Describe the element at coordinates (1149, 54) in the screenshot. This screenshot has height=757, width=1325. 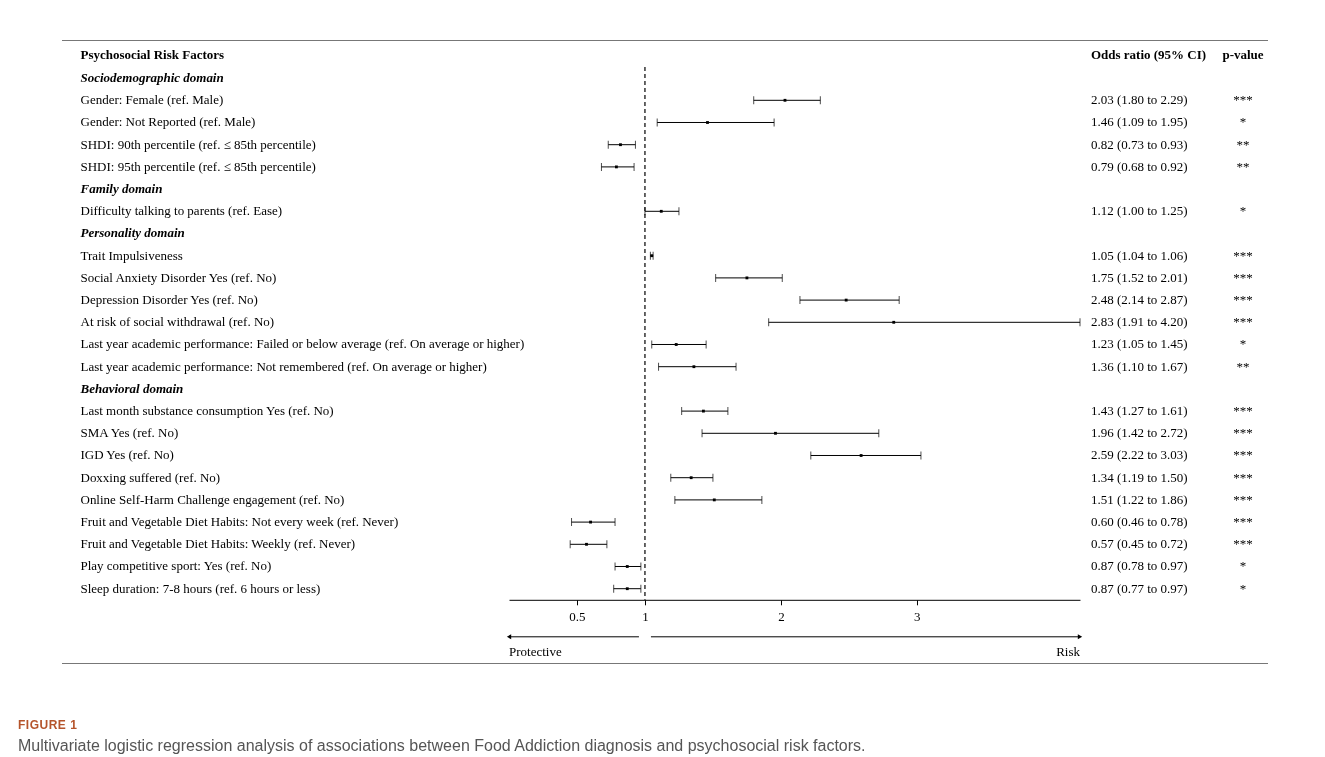
I see `text: Odds ratio (95% CI)` at that location.